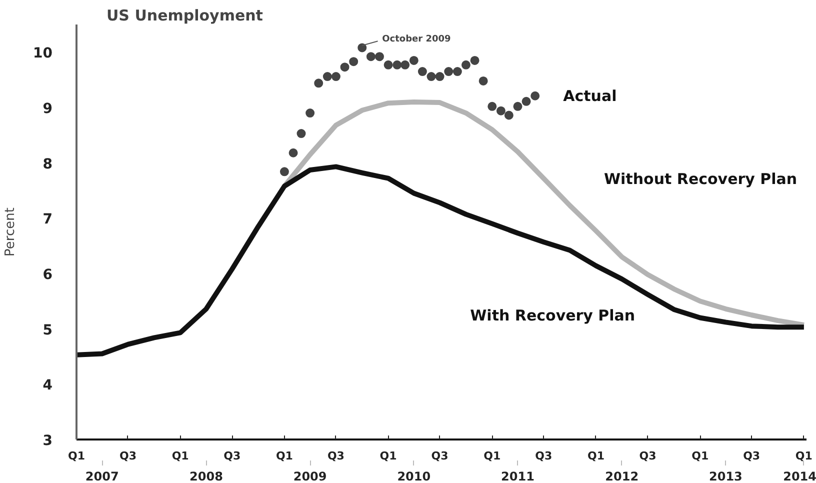 Image resolution: width=816 pixels, height=483 pixels. What do you see at coordinates (416, 39) in the screenshot?
I see `annotation: October 2009` at bounding box center [416, 39].